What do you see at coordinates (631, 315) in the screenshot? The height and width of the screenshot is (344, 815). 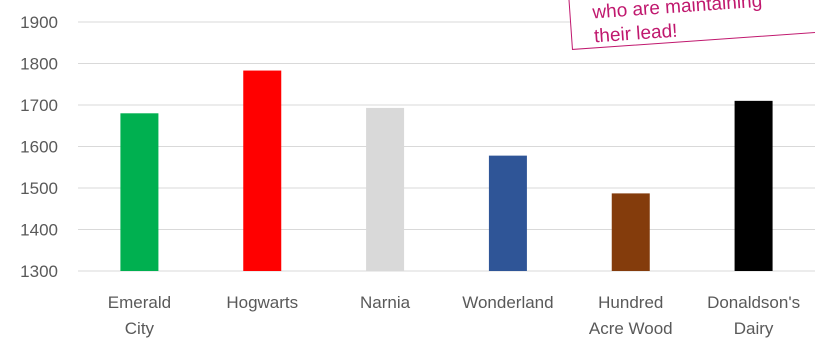 I see `x-tick-label: Hundred Acre Wood` at bounding box center [631, 315].